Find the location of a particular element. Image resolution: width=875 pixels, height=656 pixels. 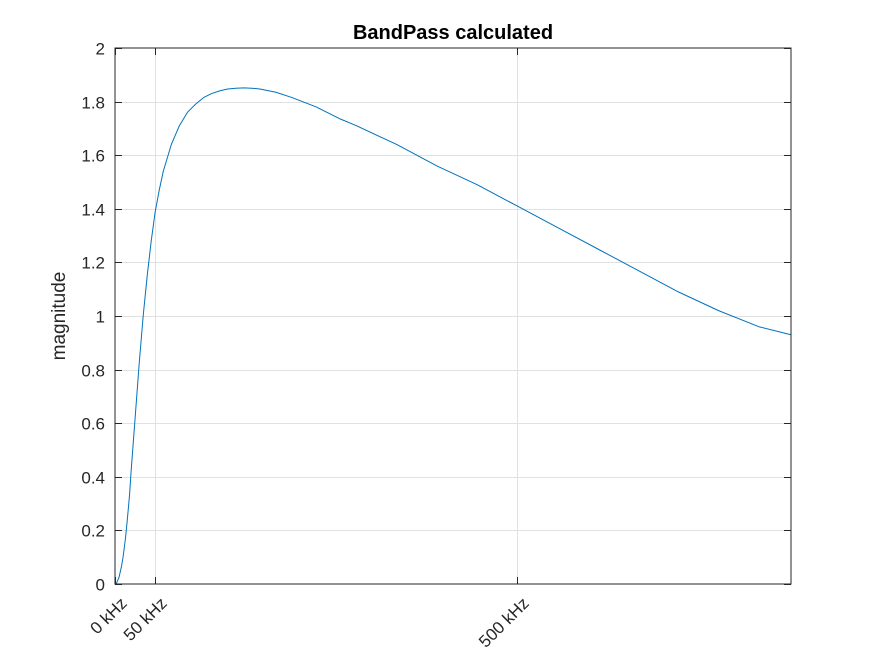

y-axis-label: magnitude is located at coordinates (59, 316).